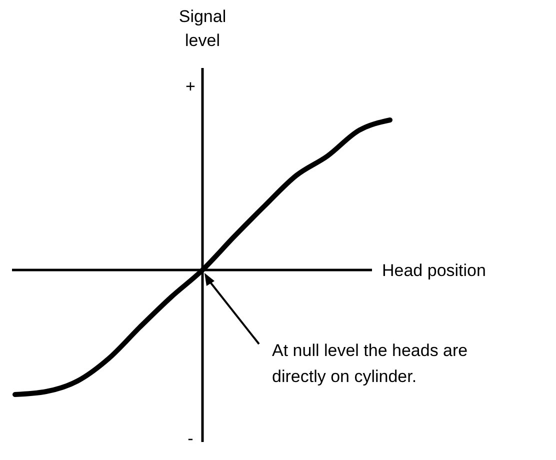 This screenshot has height=460, width=556. I want to click on annotation: At null level the heads are directly on cylinder., so click(370, 363).